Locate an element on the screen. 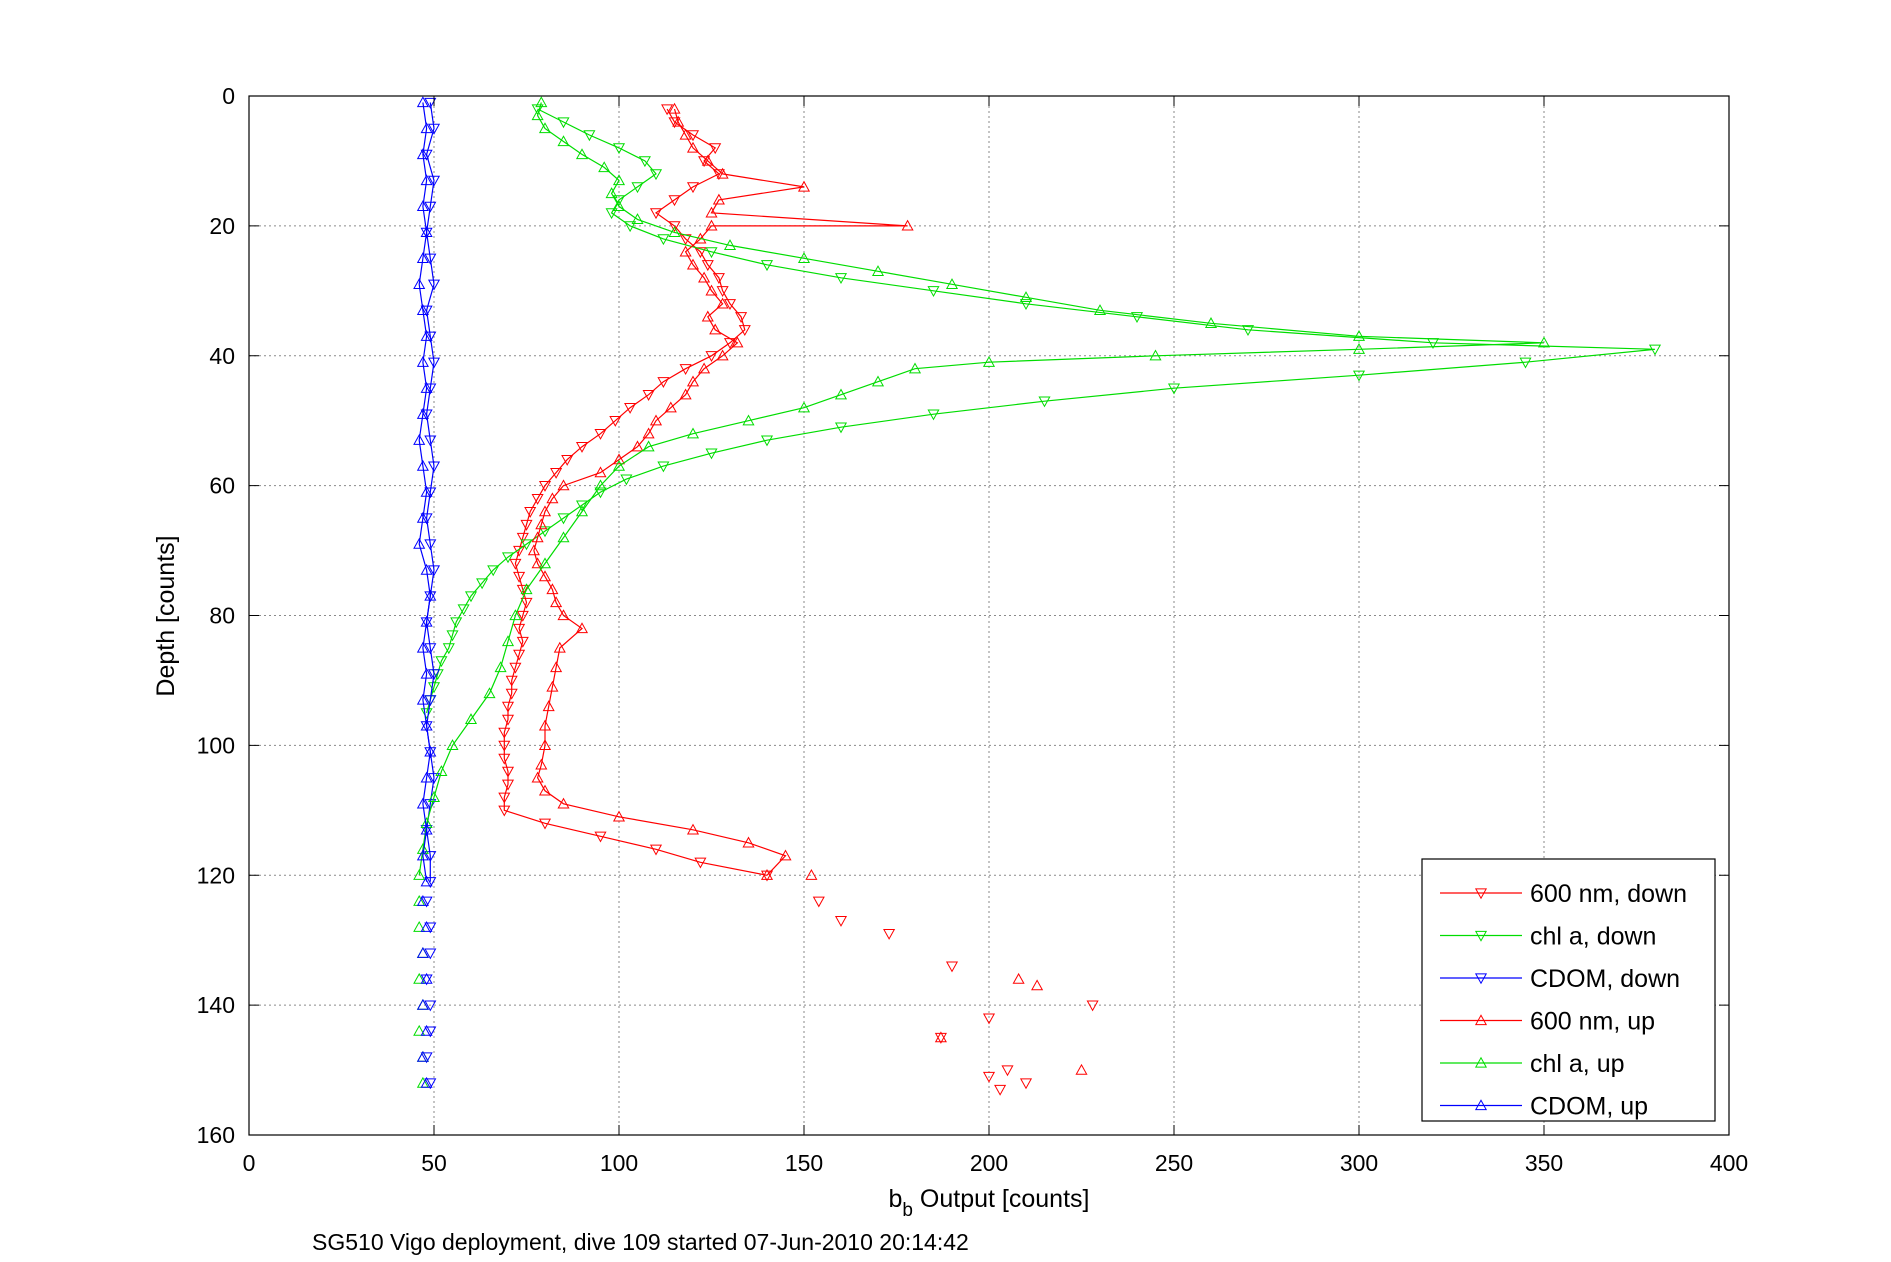 This screenshot has width=1891, height=1262. legend-item: CDOM, up is located at coordinates (1544, 1107).